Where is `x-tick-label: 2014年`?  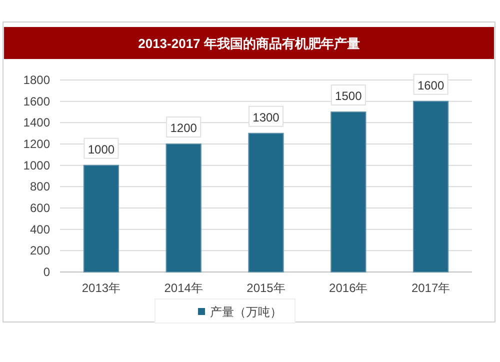
x-tick-label: 2014年 is located at coordinates (183, 288).